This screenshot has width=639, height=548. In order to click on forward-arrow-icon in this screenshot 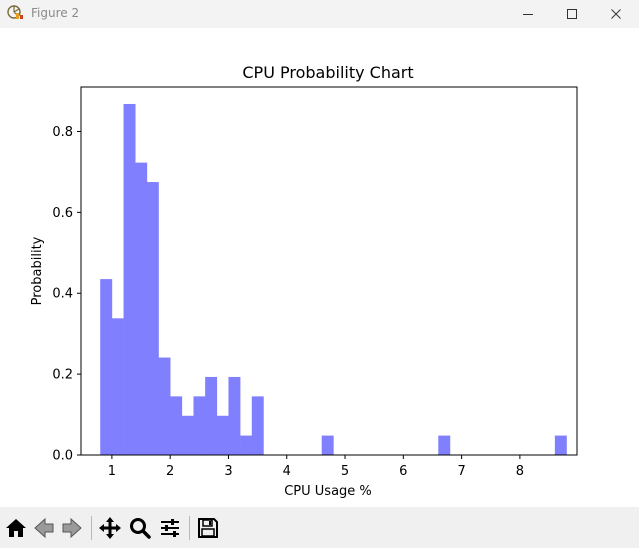, I will do `click(72, 528)`.